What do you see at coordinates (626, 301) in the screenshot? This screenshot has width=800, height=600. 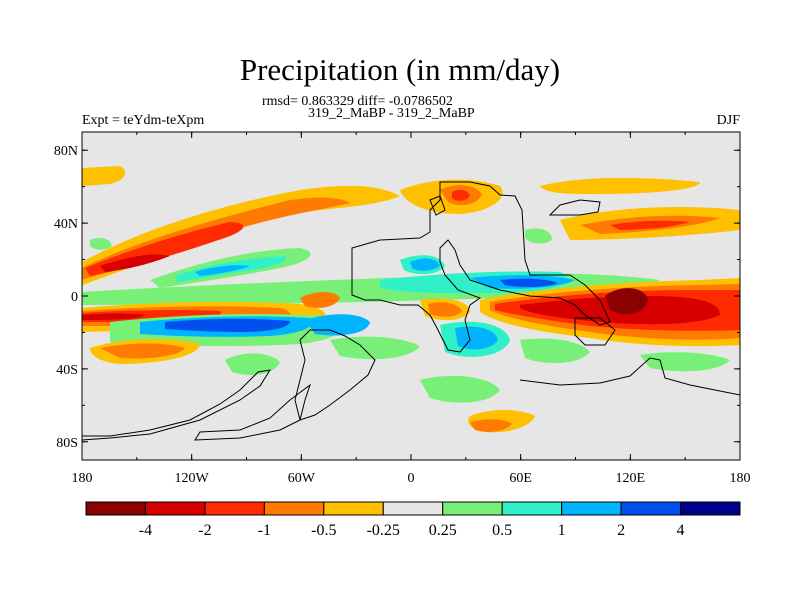 I see `max-anomaly-core` at bounding box center [626, 301].